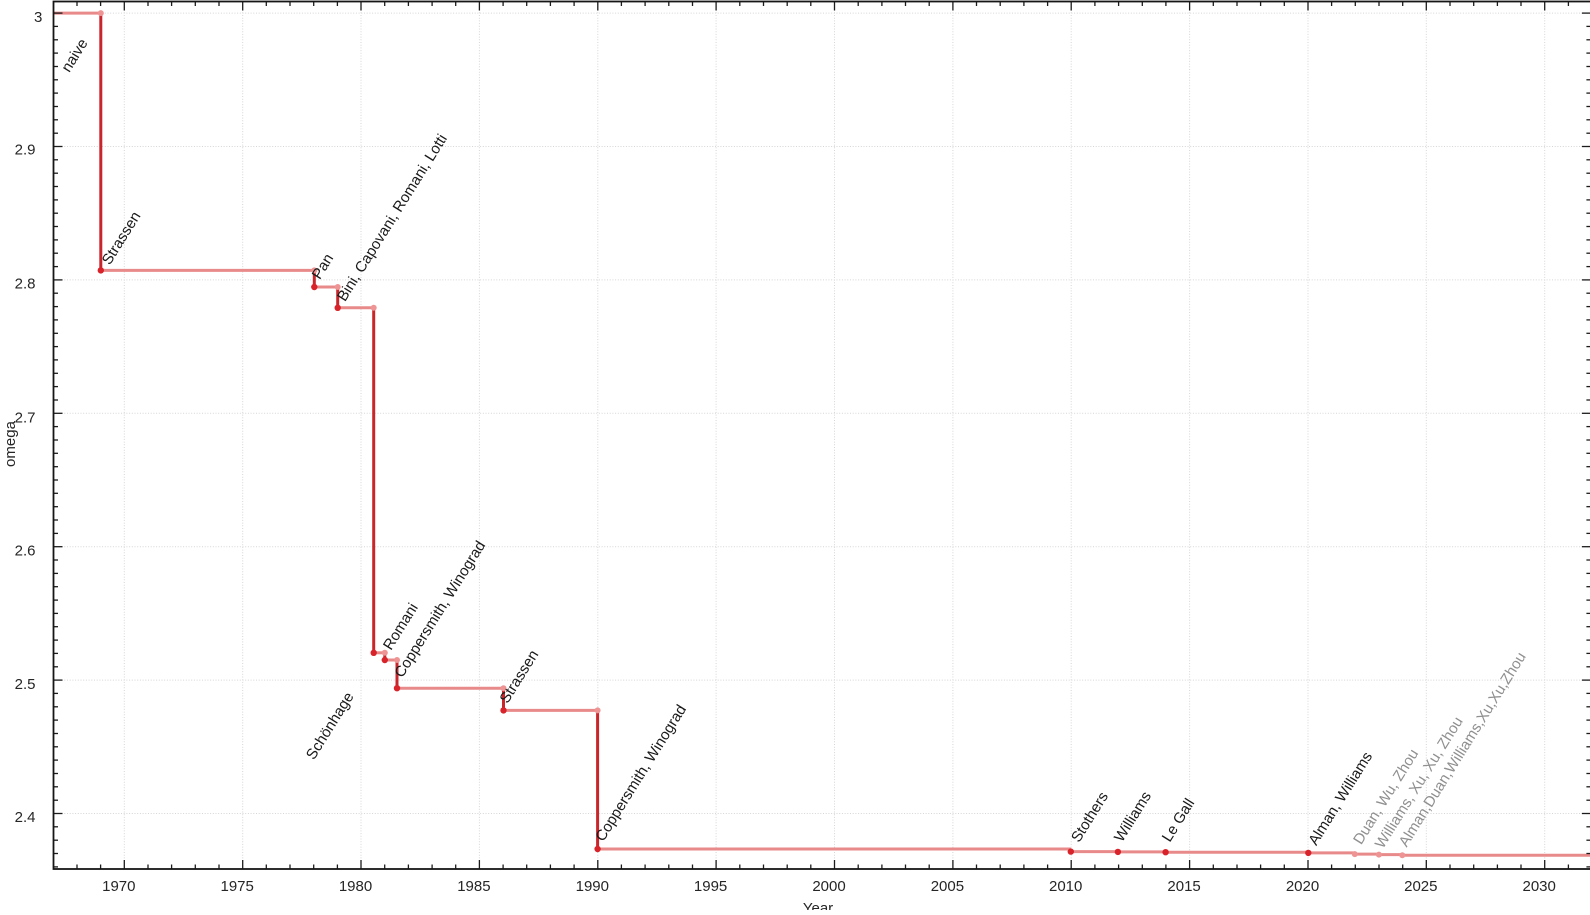 This screenshot has height=915, width=1590. What do you see at coordinates (25, 684) in the screenshot?
I see `svg-text: 2.5` at bounding box center [25, 684].